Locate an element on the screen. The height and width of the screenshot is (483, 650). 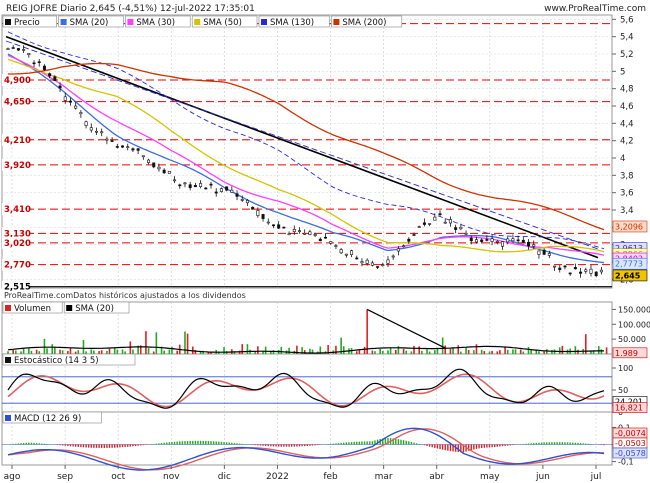
stoch-tag: 24,201 is located at coordinates (629, 401).